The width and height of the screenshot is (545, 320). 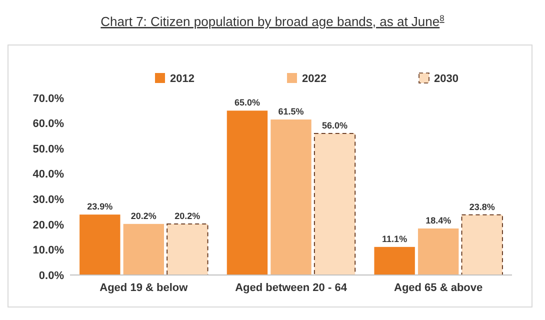 I want to click on y-tick-label: 10.0%, so click(x=48, y=250).